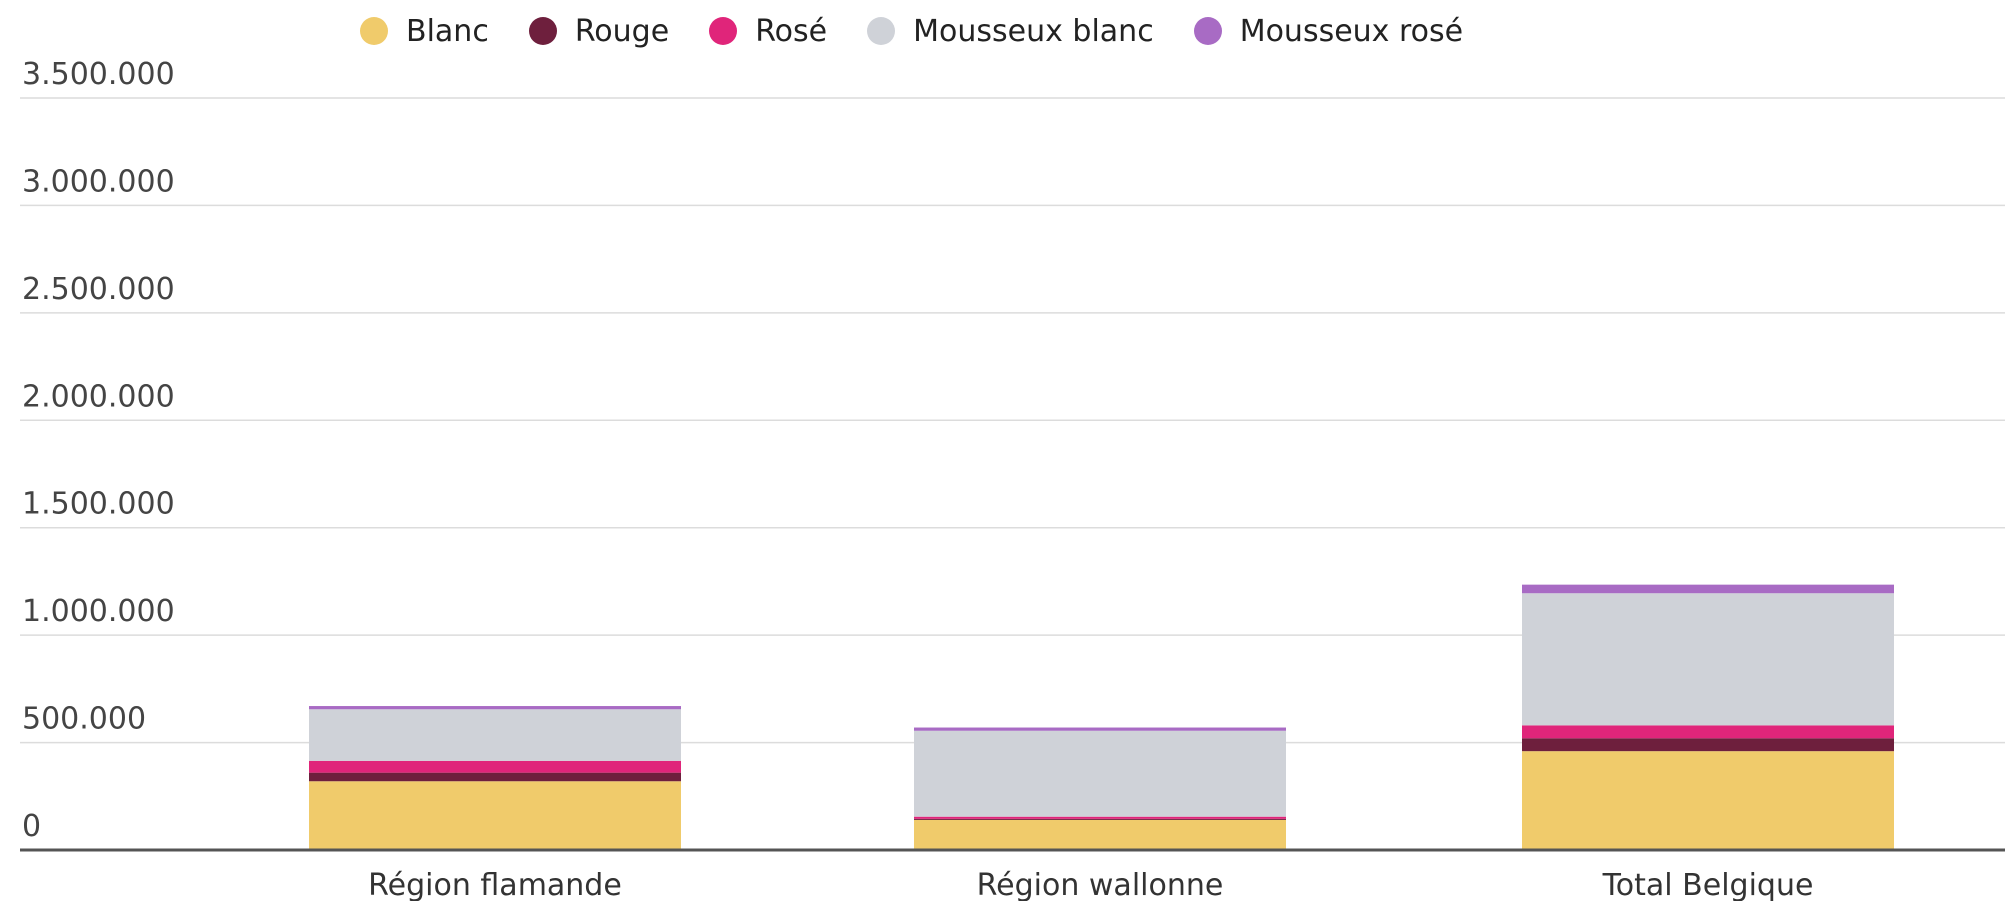  Describe the element at coordinates (98, 289) in the screenshot. I see `y-tick-label: 2.500.000` at that location.